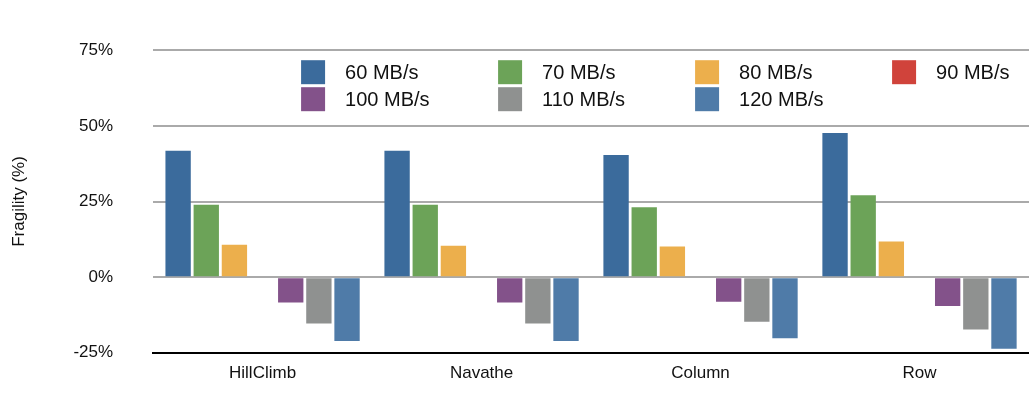 This screenshot has height=403, width=1029. I want to click on y-tick-label: 0%, so click(101, 276).